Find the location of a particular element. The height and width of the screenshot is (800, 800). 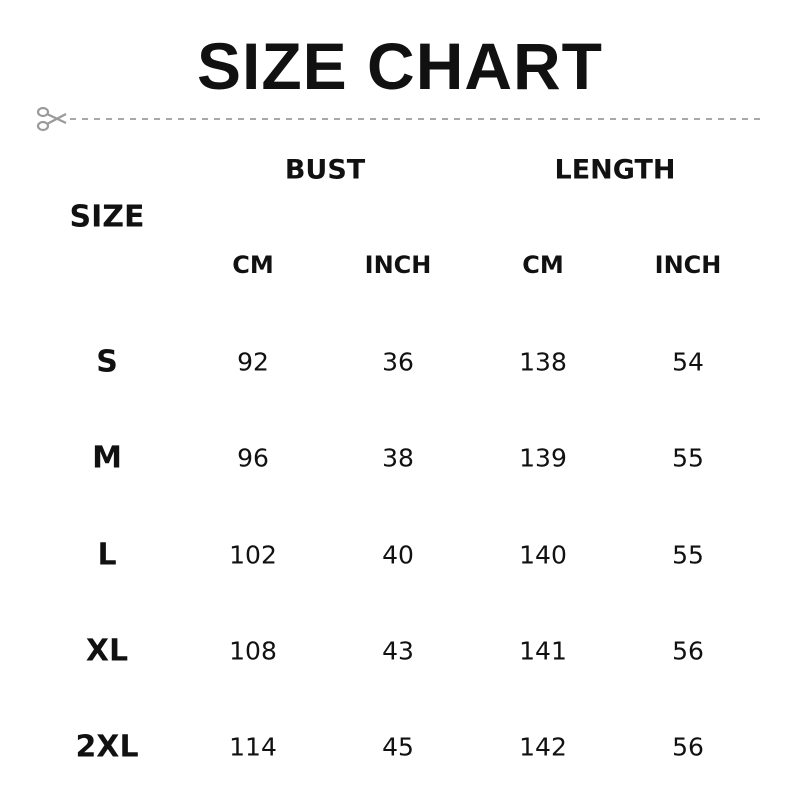

table-cell: 114 is located at coordinates (253, 747).